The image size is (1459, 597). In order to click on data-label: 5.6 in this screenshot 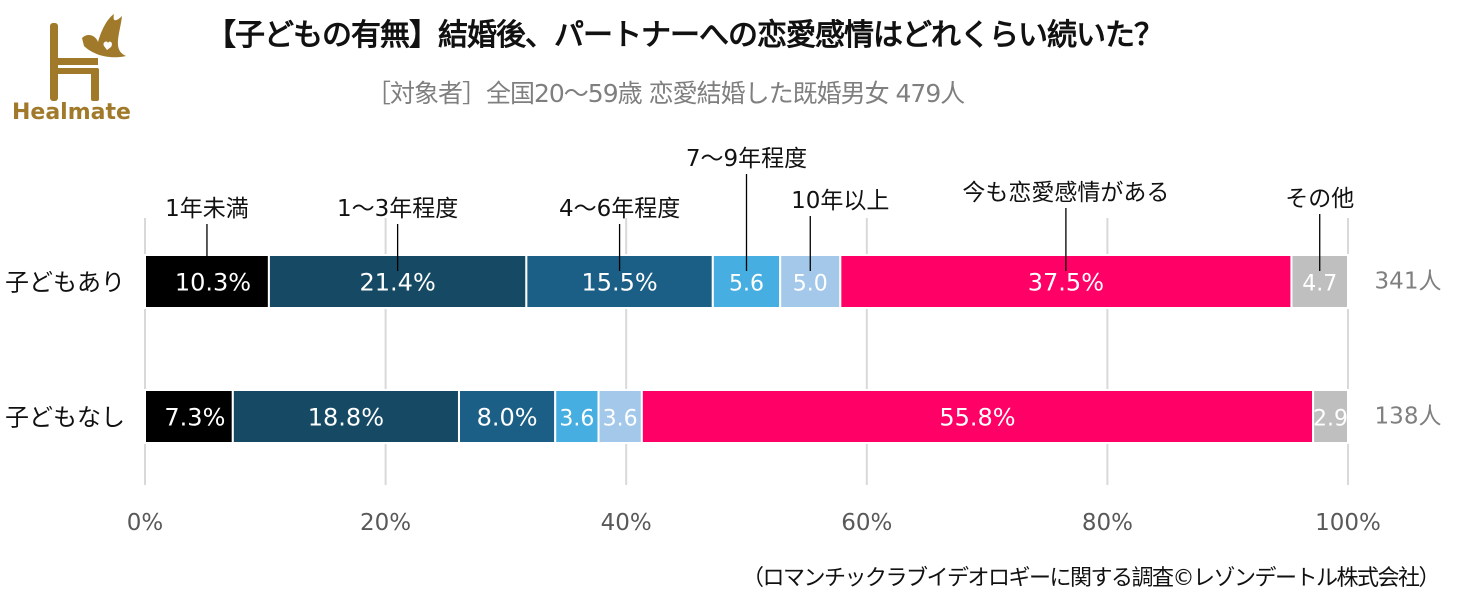, I will do `click(746, 284)`.